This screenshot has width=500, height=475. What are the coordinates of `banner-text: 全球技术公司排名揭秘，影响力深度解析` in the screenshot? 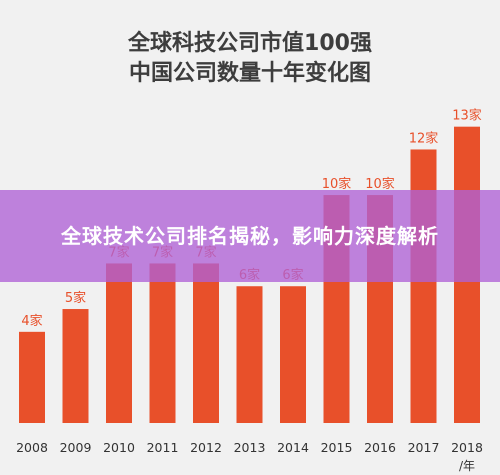 It's located at (250, 236).